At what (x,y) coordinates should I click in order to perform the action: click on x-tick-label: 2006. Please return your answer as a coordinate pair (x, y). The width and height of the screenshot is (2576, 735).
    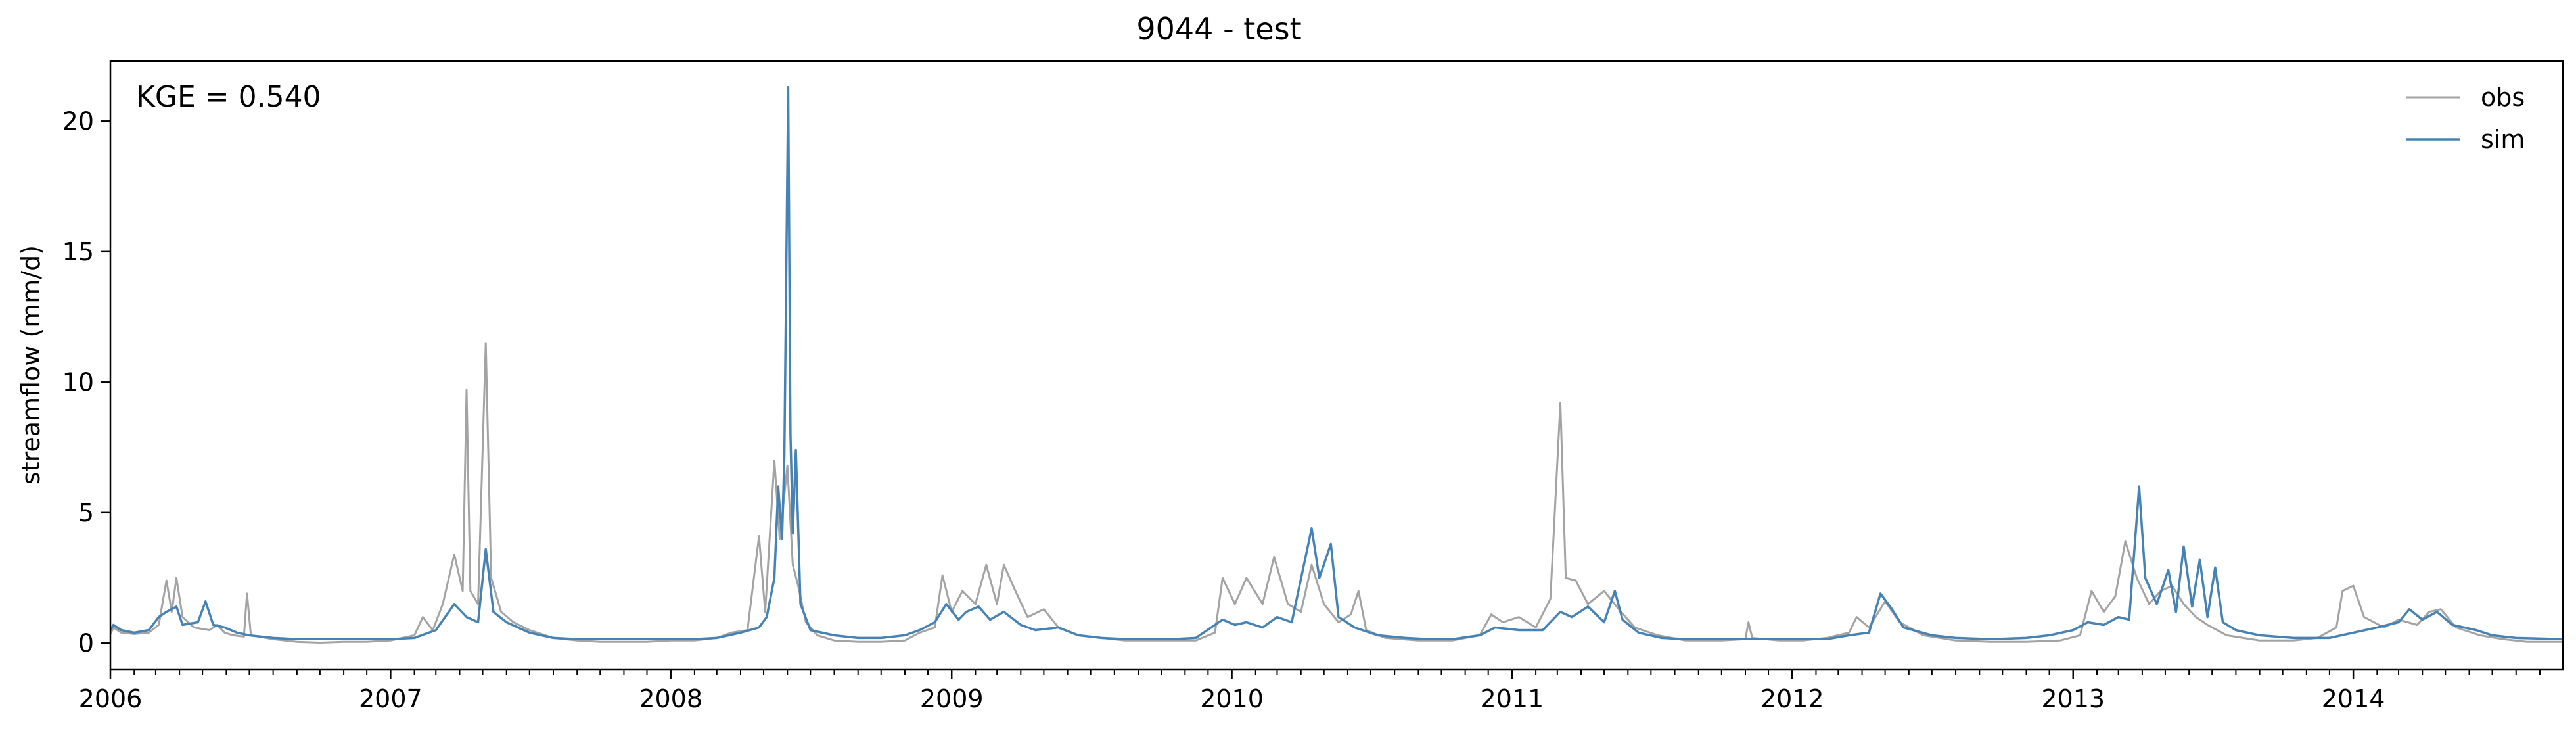
    Looking at the image, I should click on (111, 698).